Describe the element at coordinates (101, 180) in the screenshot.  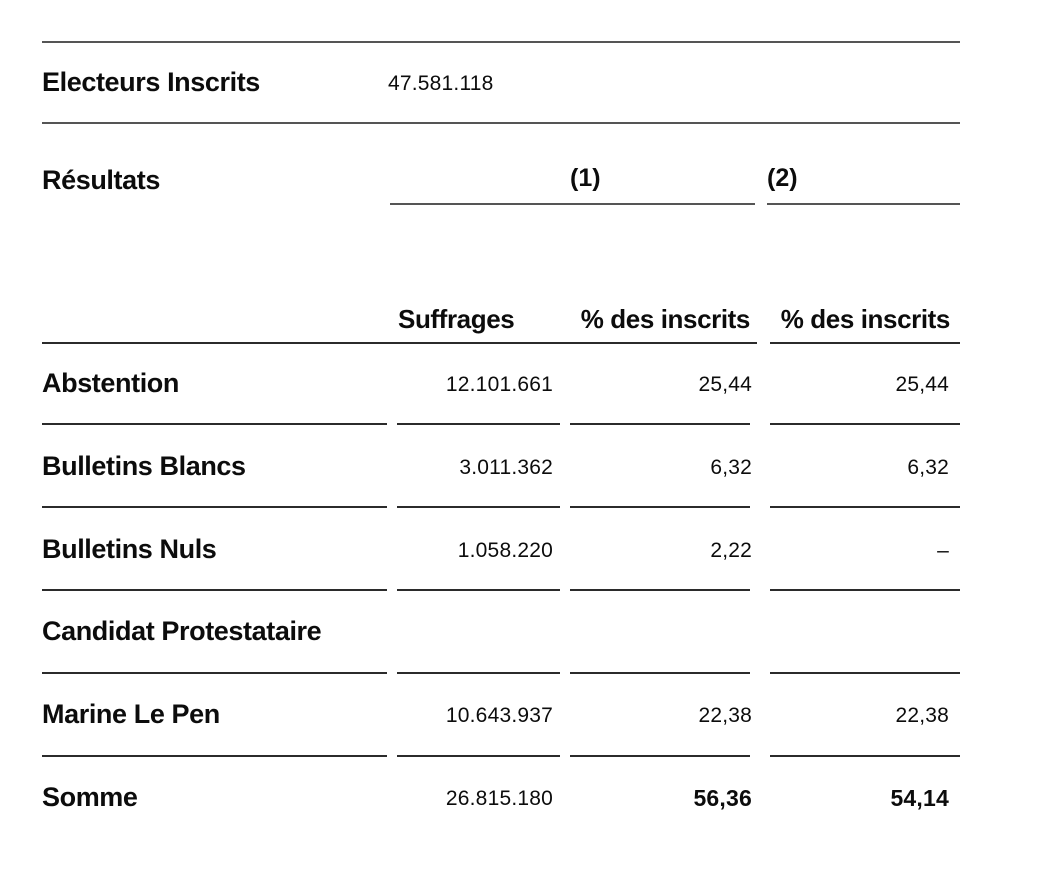
I see `resultats-label: Résultats` at that location.